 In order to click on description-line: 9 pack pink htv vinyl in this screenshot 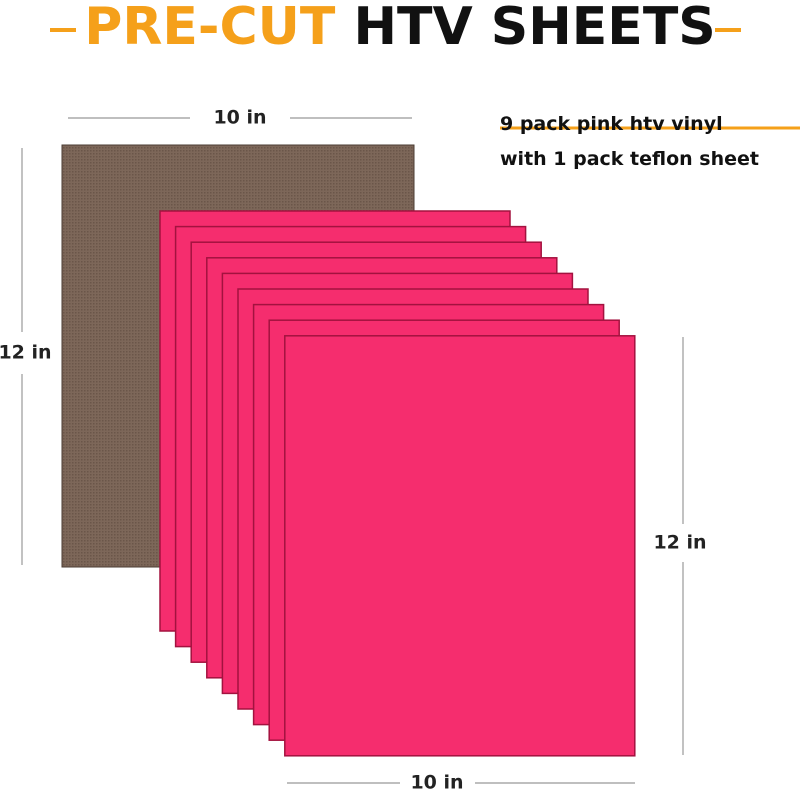, I will do `click(611, 124)`.